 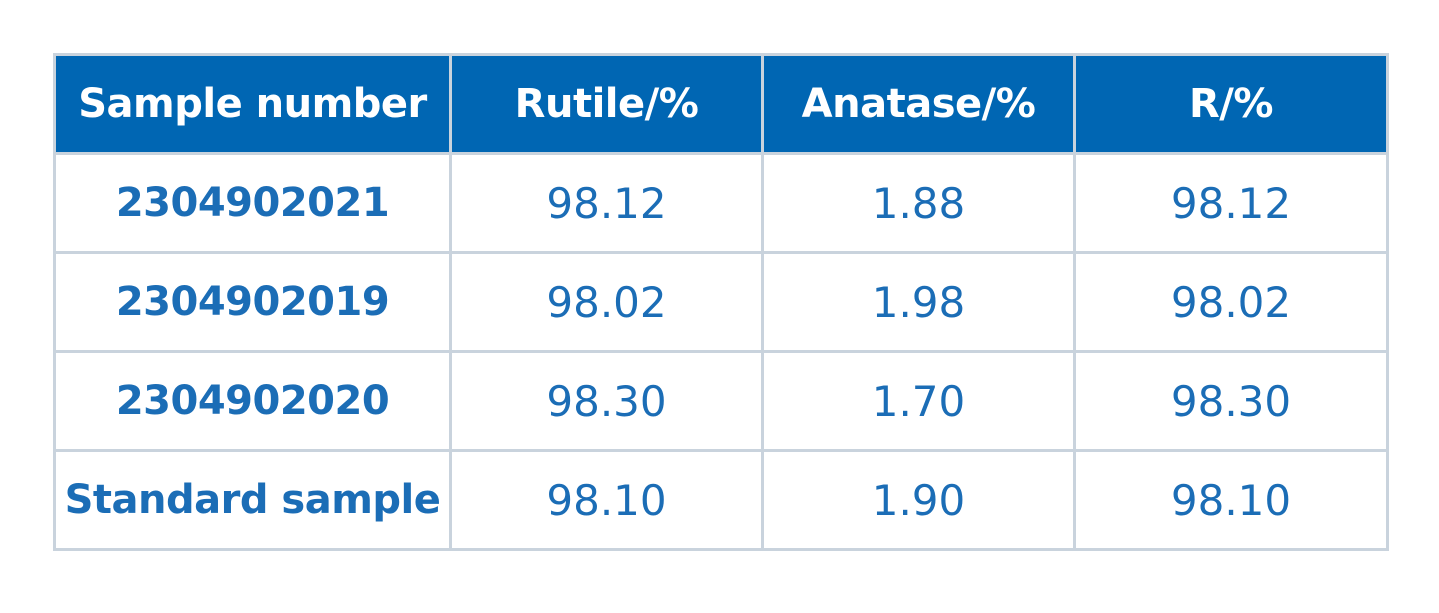 I want to click on header-cell: Rutile/%, so click(x=606, y=104).